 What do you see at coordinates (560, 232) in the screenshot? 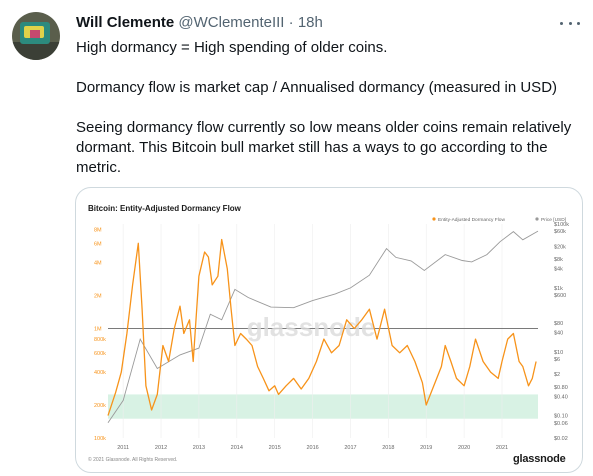
I see `y-right-tick-label: $60k` at bounding box center [560, 232].